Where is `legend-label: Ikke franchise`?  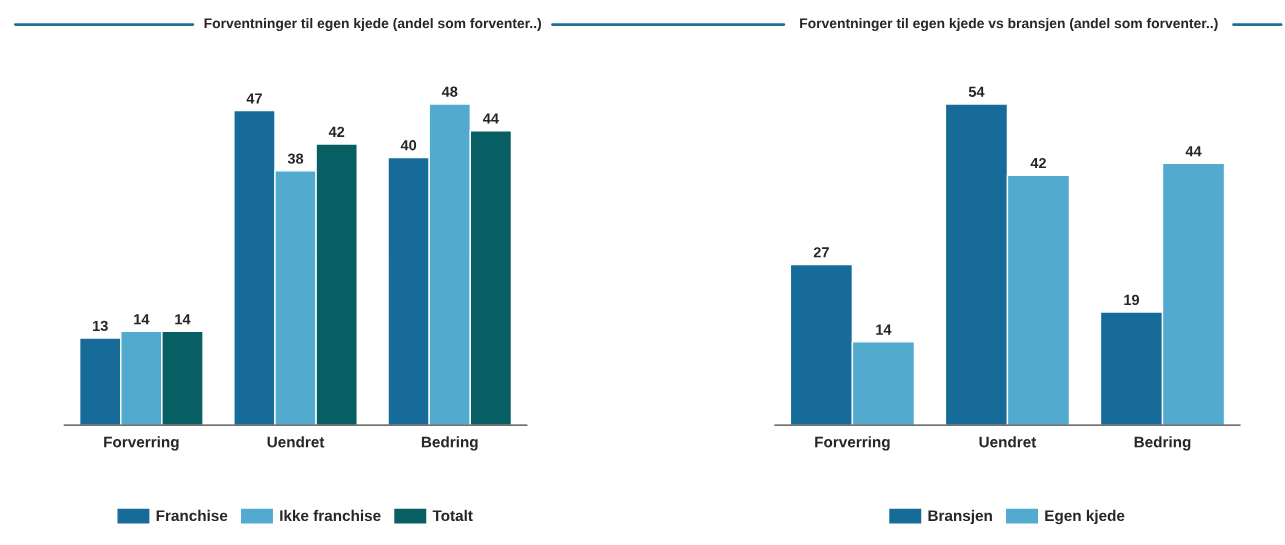
legend-label: Ikke franchise is located at coordinates (330, 515).